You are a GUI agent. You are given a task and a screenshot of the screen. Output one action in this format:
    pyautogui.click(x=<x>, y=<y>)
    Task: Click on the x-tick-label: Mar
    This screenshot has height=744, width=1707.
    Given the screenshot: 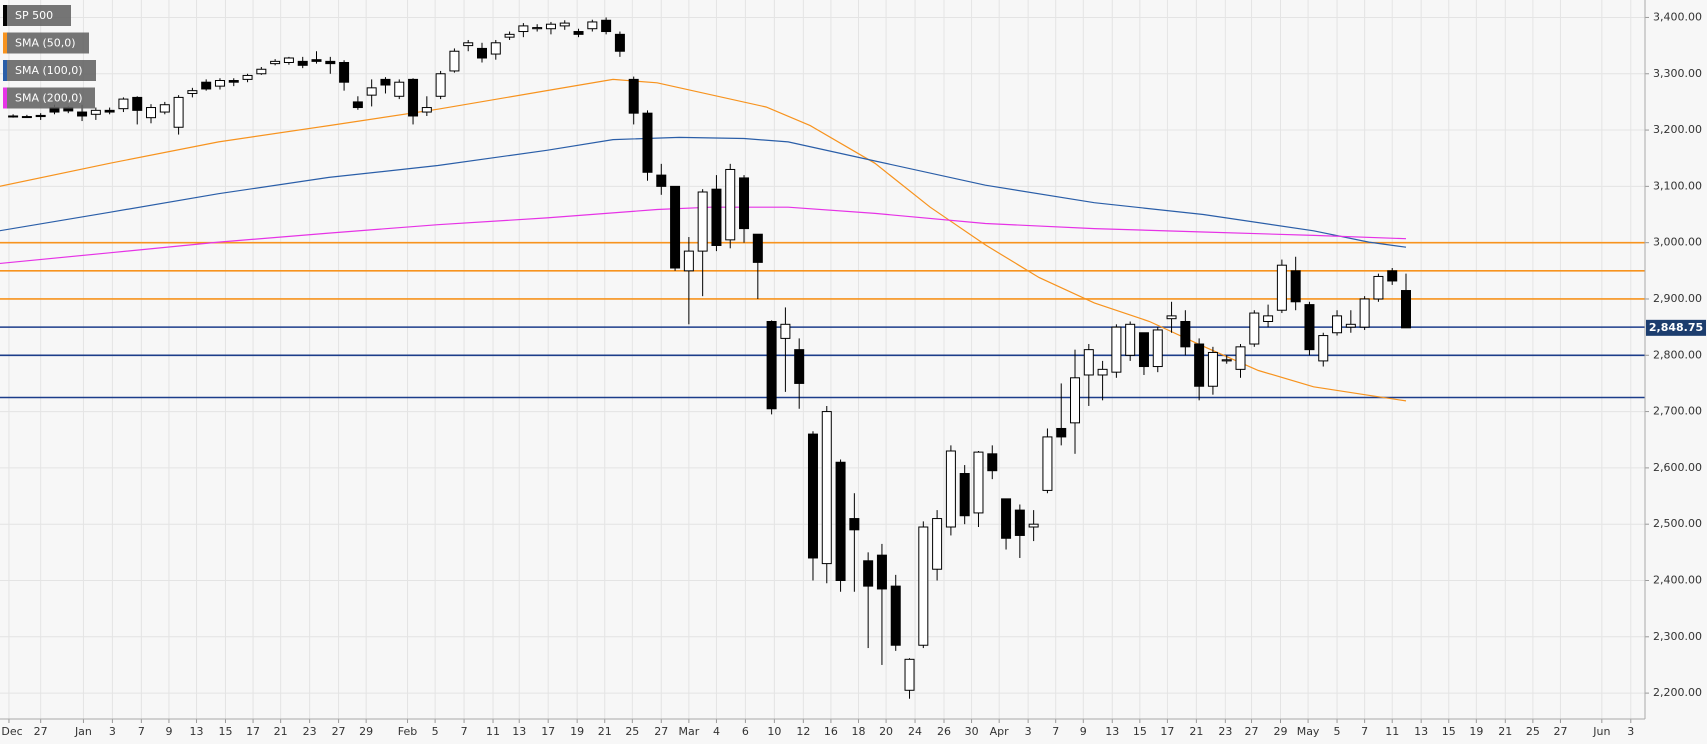 What is the action you would take?
    pyautogui.click(x=688, y=731)
    